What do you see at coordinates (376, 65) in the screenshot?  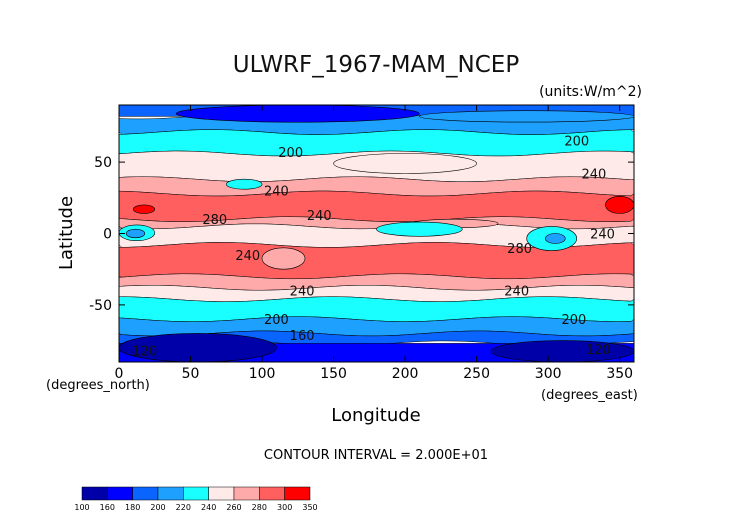 I see `chart-title: ULWRF_1967-MAM_NCEP` at bounding box center [376, 65].